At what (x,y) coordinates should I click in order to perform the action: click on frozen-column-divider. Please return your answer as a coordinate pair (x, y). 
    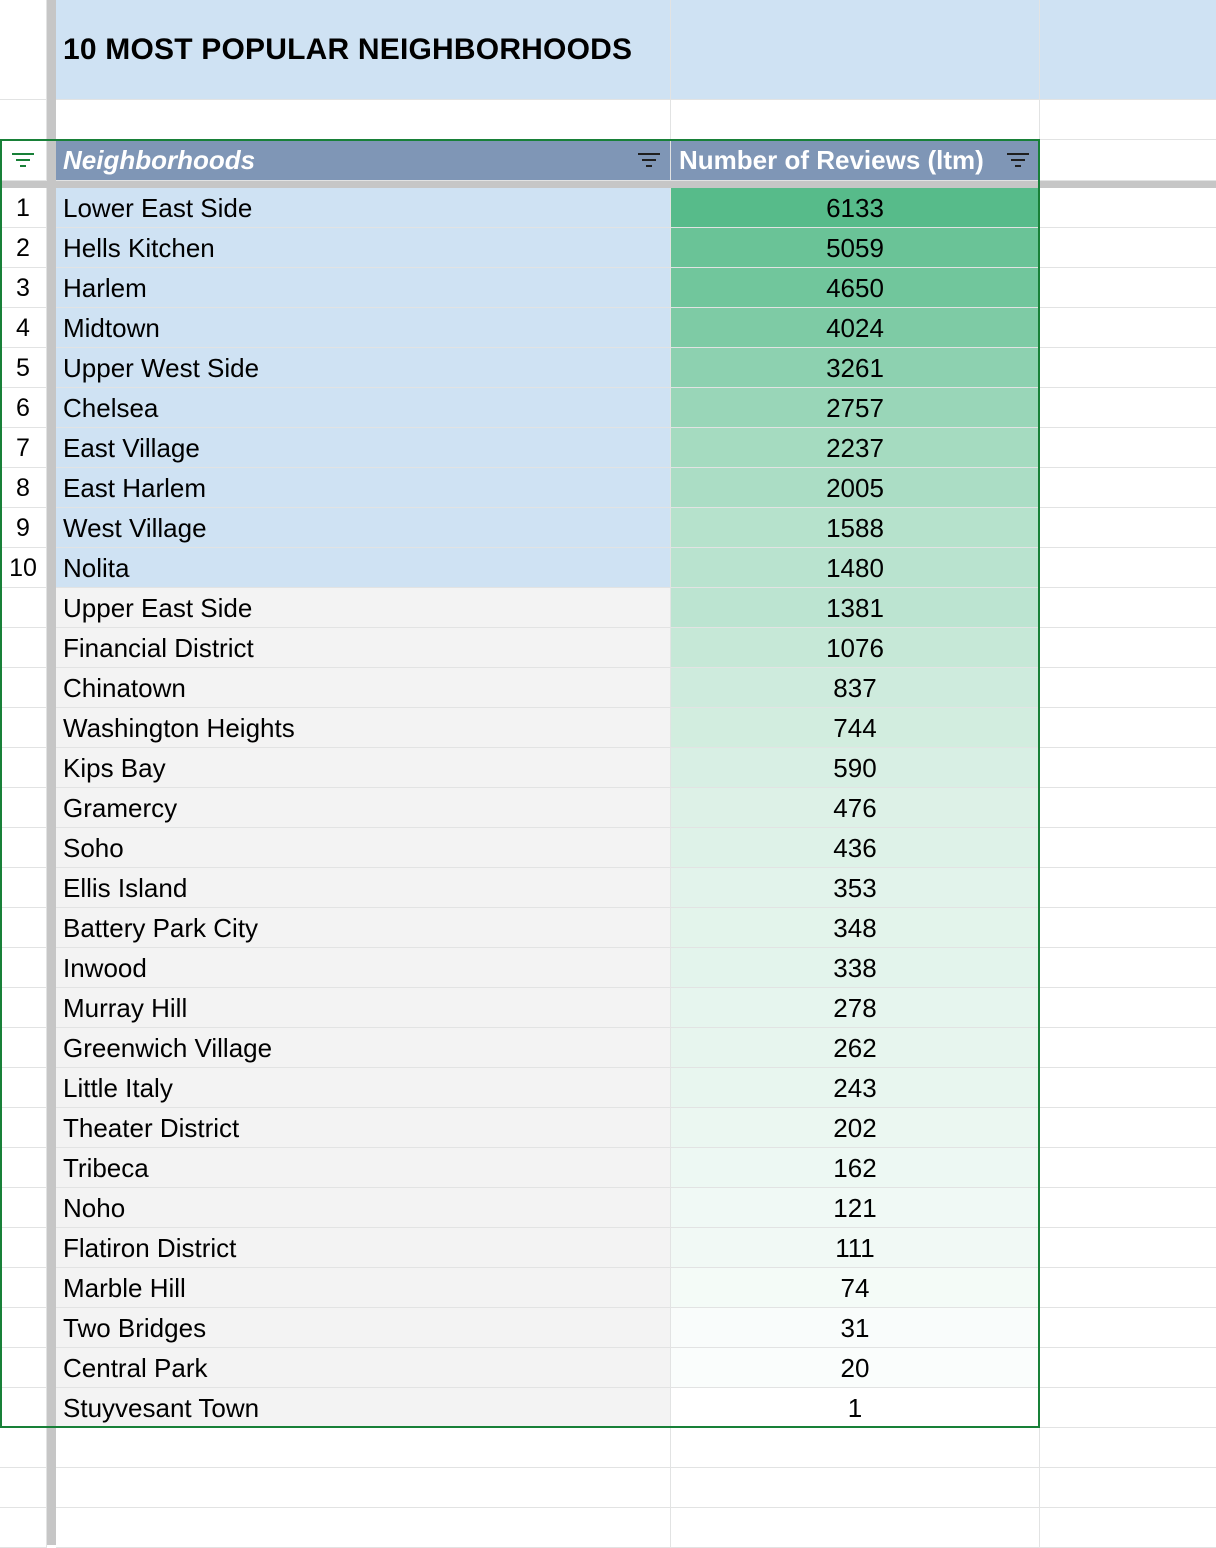
    Looking at the image, I should click on (51, 772).